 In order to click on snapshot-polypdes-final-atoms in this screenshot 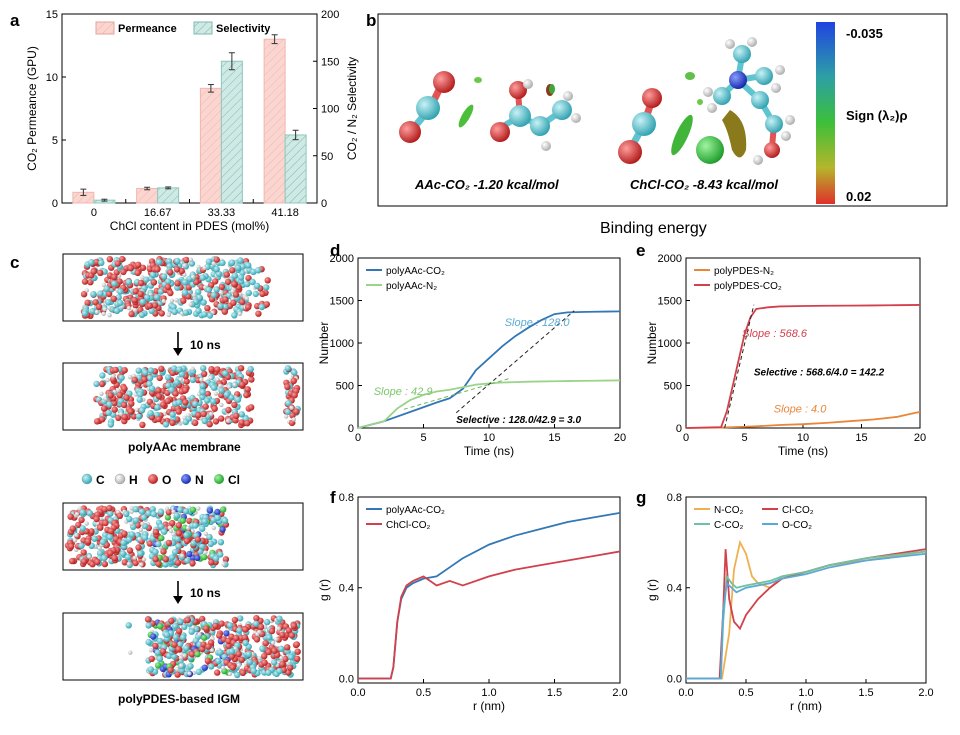, I will do `click(213, 646)`.